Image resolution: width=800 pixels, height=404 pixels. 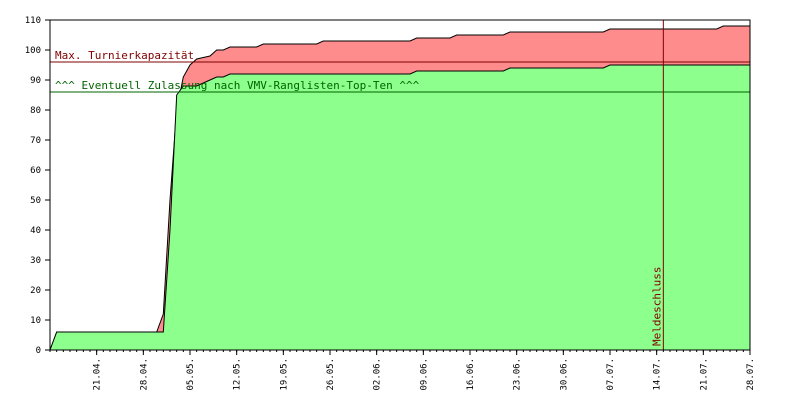 What do you see at coordinates (191, 374) in the screenshot?
I see `x-tick-label: 05.05.` at bounding box center [191, 374].